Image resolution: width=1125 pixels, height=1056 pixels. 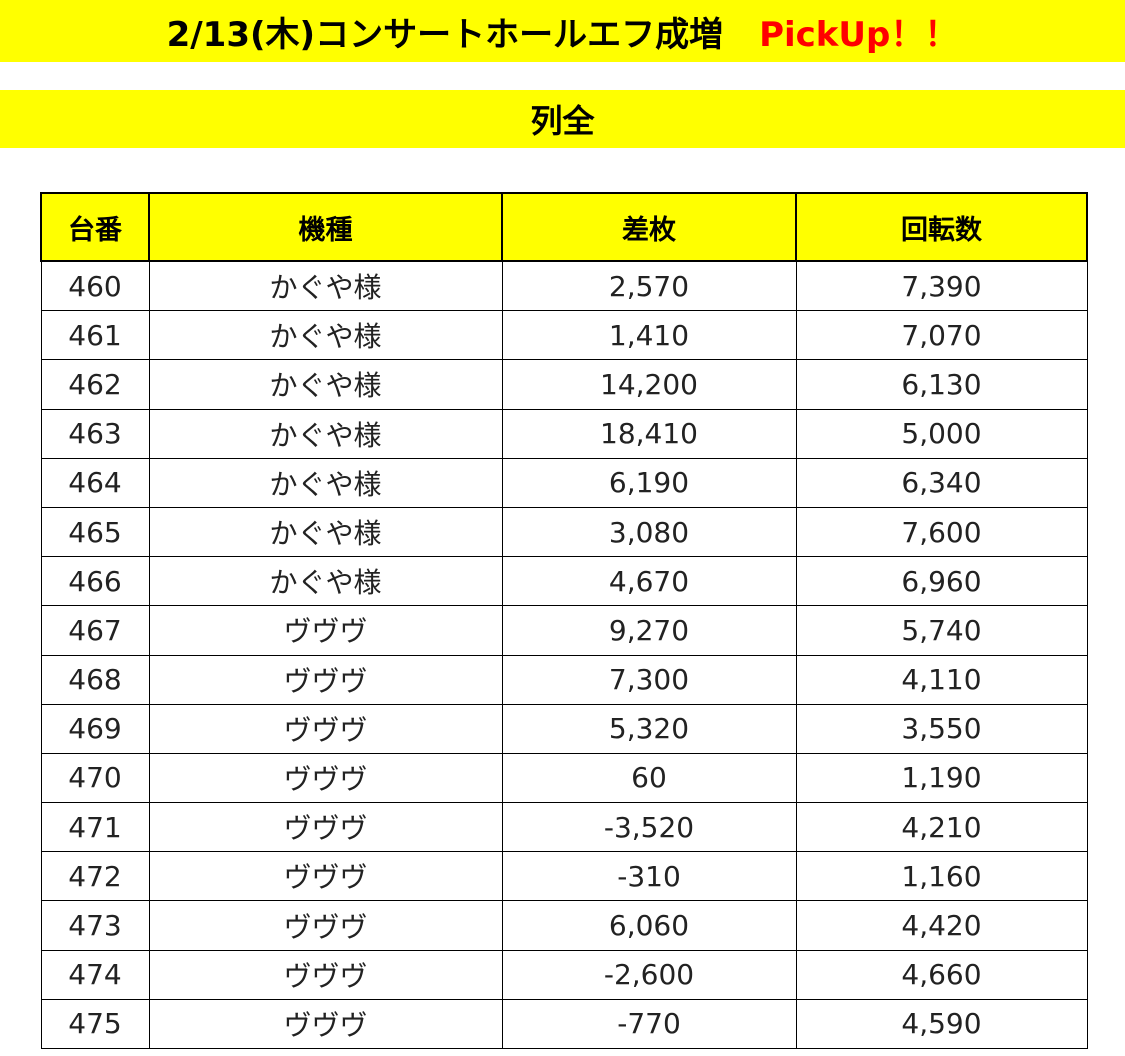 What do you see at coordinates (95, 581) in the screenshot?
I see `cell-machine-number: 466` at bounding box center [95, 581].